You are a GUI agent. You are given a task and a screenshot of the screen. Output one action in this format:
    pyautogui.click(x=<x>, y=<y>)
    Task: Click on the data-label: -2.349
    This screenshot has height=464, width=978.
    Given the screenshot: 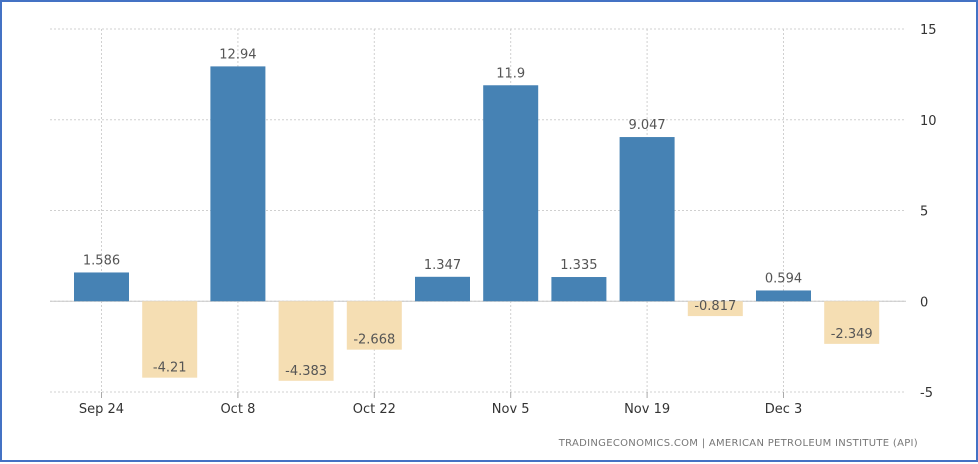 What is the action you would take?
    pyautogui.click(x=852, y=334)
    